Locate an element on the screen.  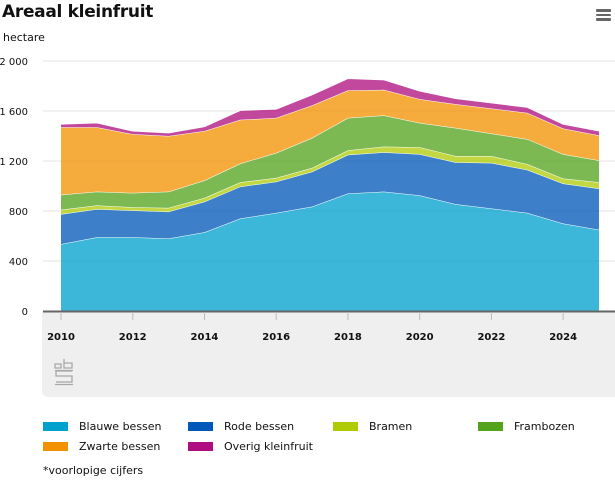
x-tick-label: 2020 is located at coordinates (420, 337).